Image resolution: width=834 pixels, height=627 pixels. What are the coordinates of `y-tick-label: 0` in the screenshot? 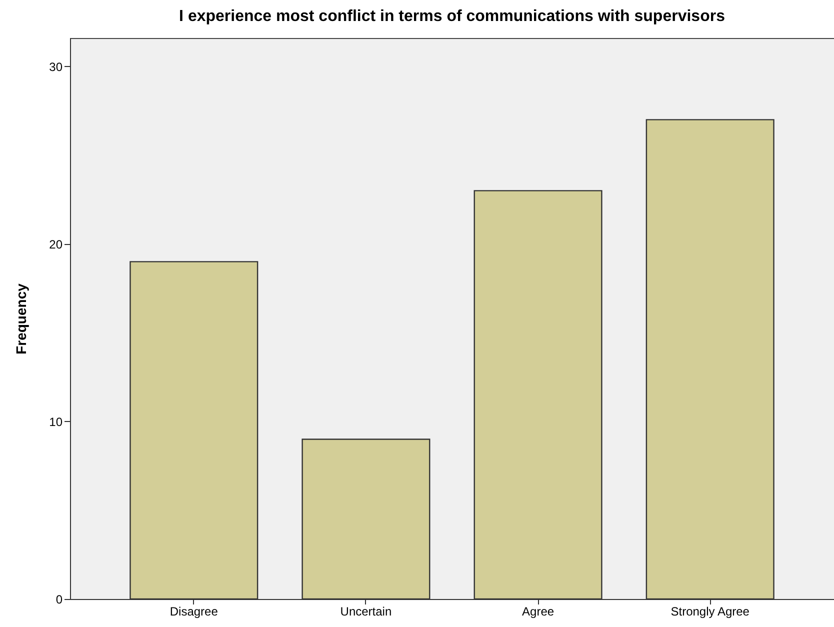 It's located at (59, 599).